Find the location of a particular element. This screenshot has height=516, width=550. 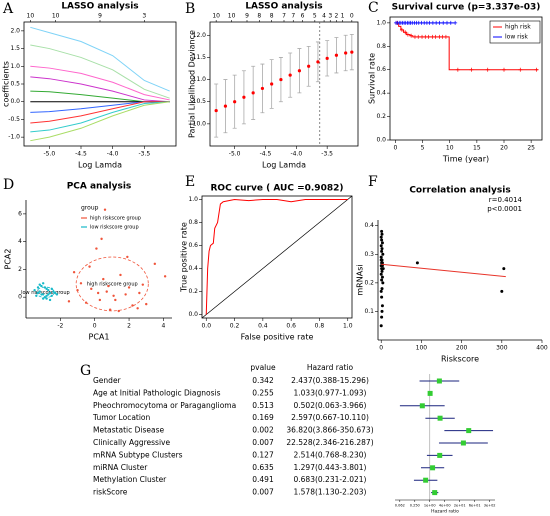

x-tick-label: 0.4 is located at coordinates (263, 326).